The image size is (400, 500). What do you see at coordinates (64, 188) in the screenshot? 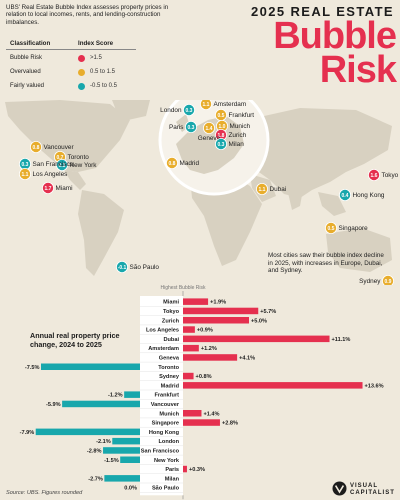
I see `city-name: Miami` at bounding box center [64, 188].